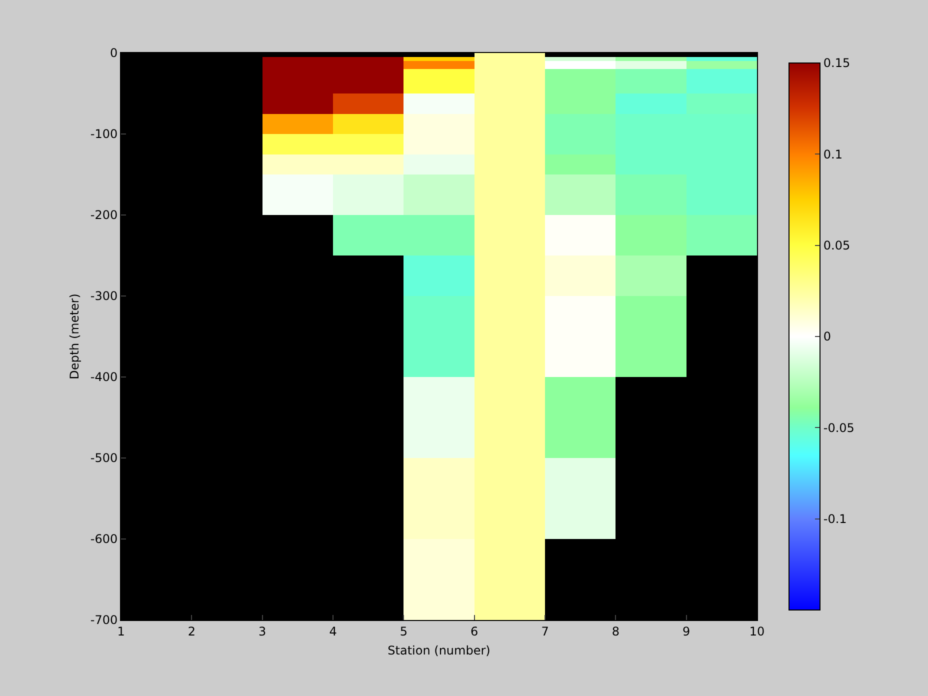 This screenshot has width=928, height=696. Describe the element at coordinates (192, 631) in the screenshot. I see `x-tick-label: 2` at that location.